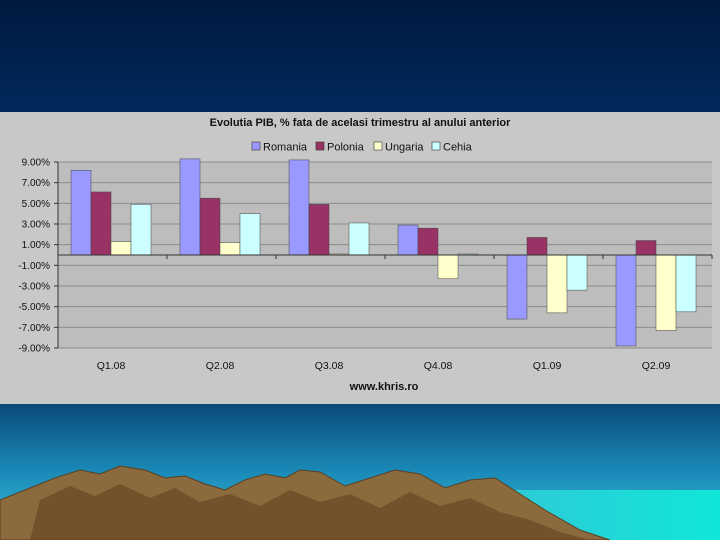  Describe the element at coordinates (310, 512) in the screenshot. I see `mountain-shadow` at that location.